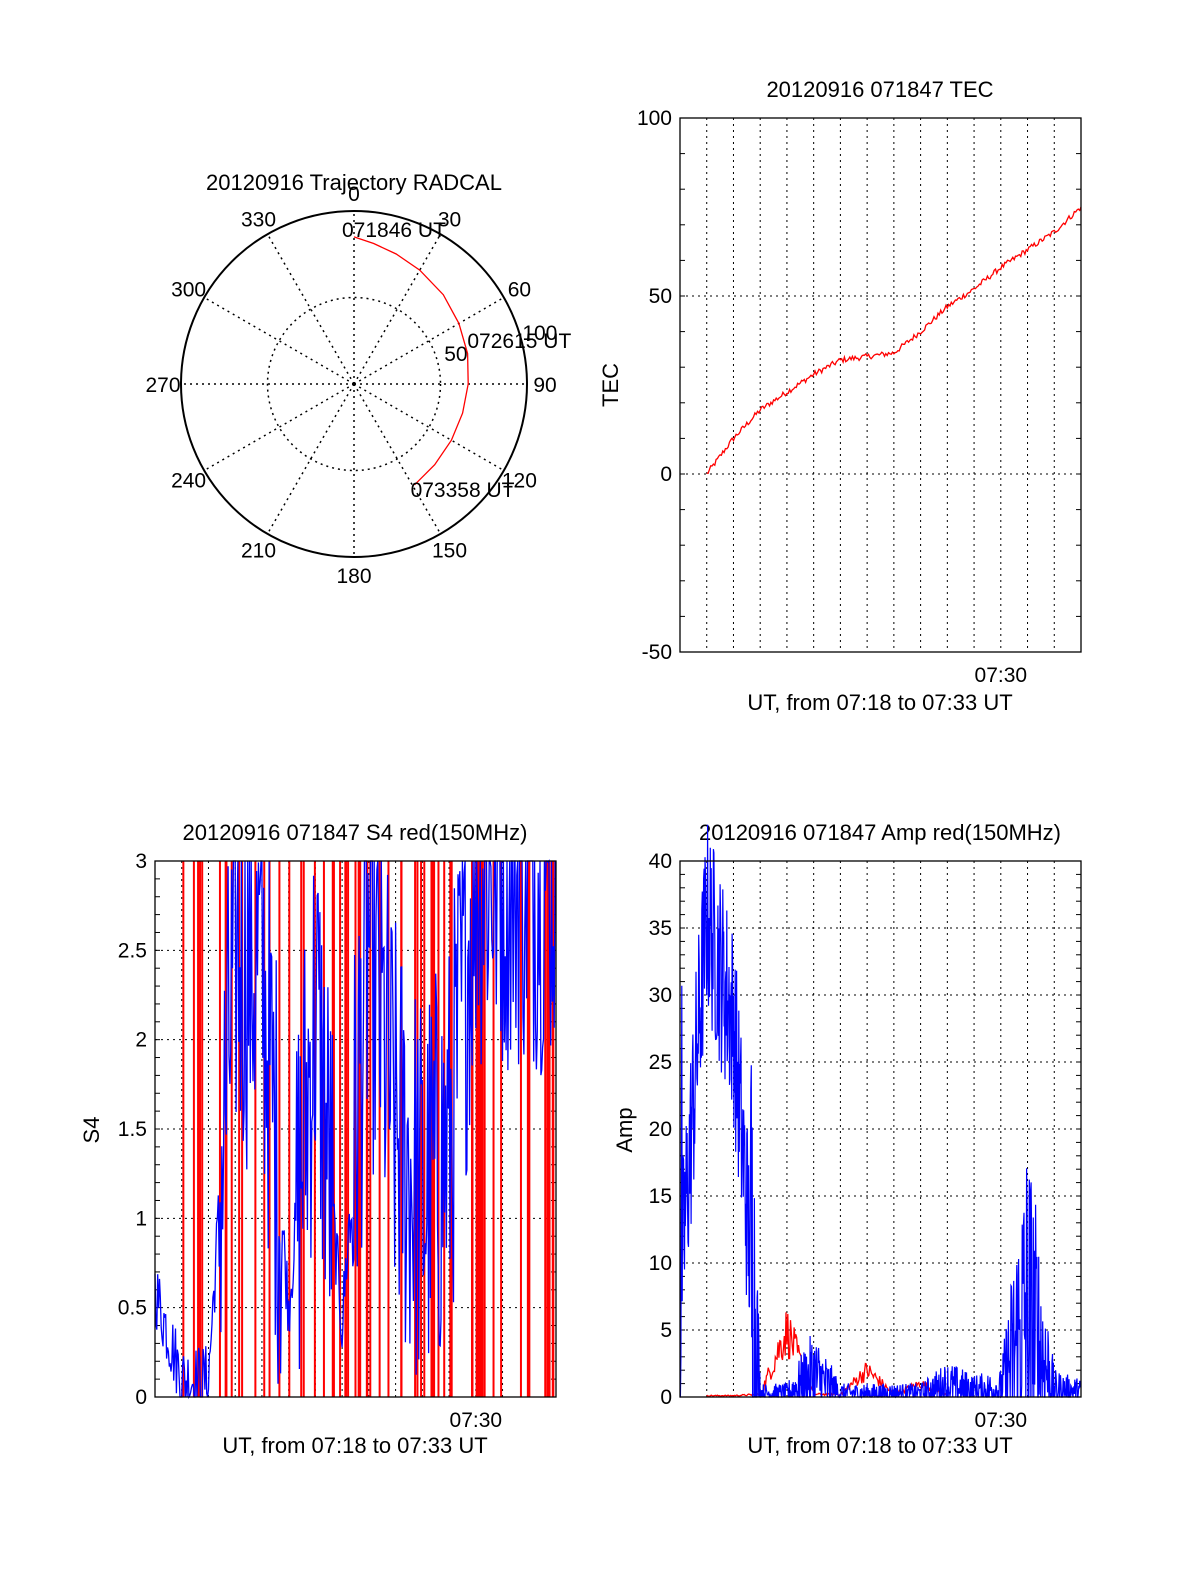  I want to click on polar-angle-label: 0, so click(354, 194).